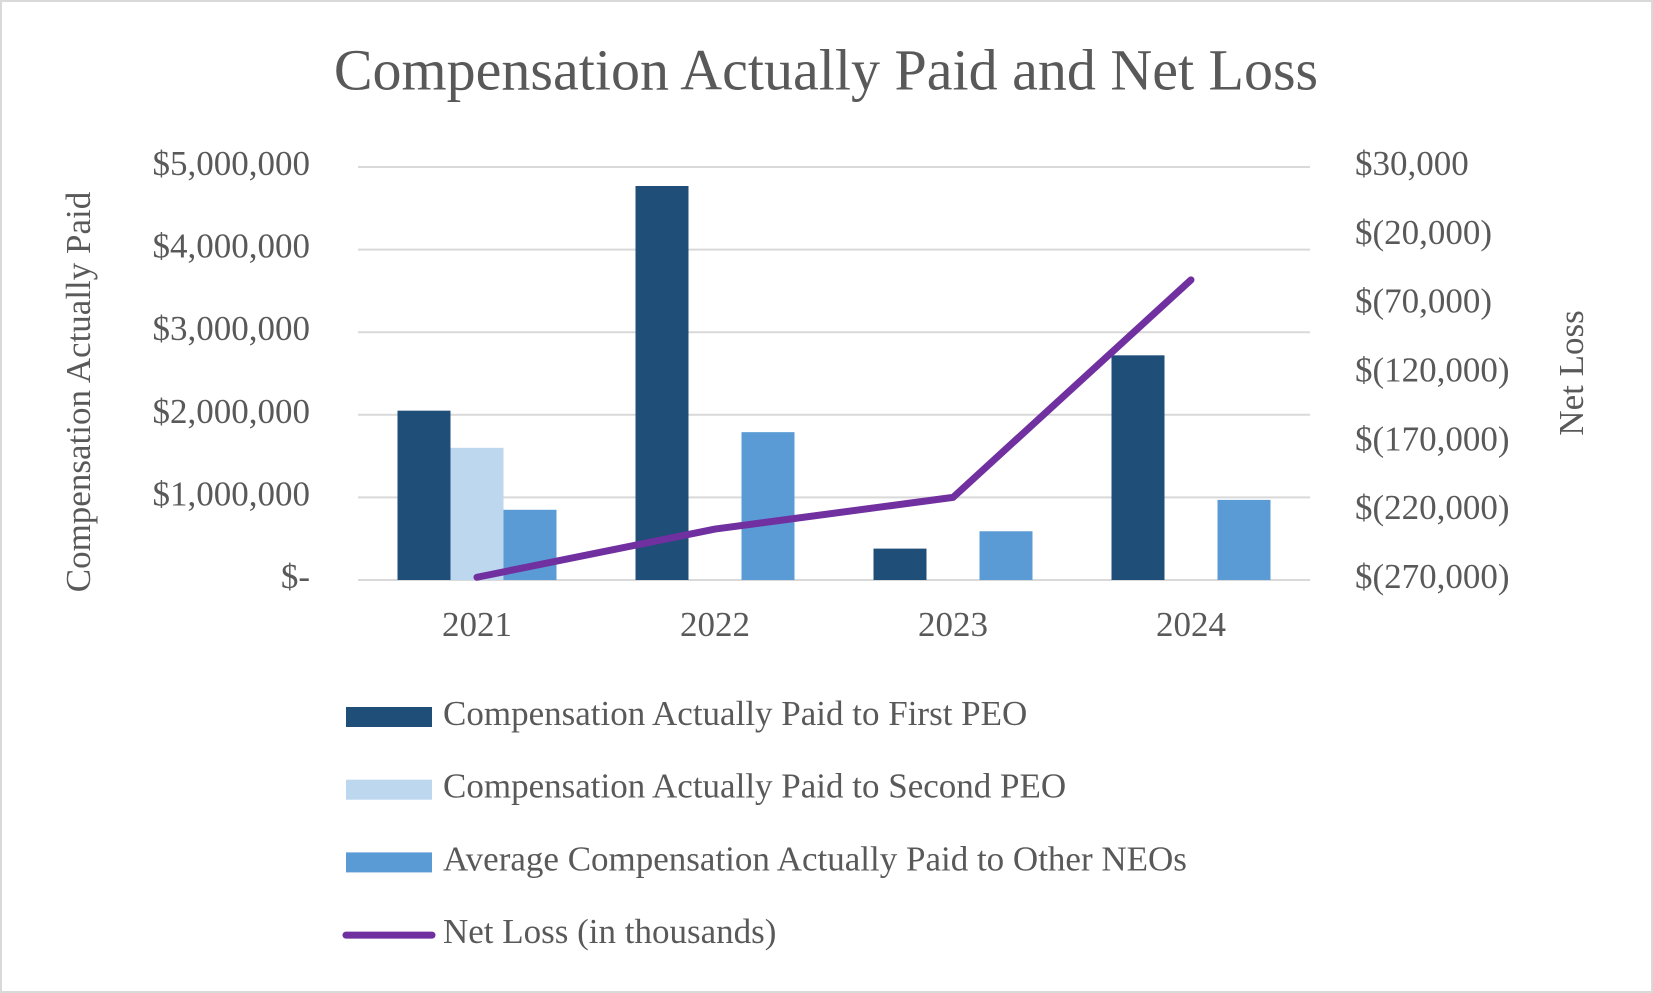  Describe the element at coordinates (232, 493) in the screenshot. I see `y-tick-label: $1,000,000` at that location.